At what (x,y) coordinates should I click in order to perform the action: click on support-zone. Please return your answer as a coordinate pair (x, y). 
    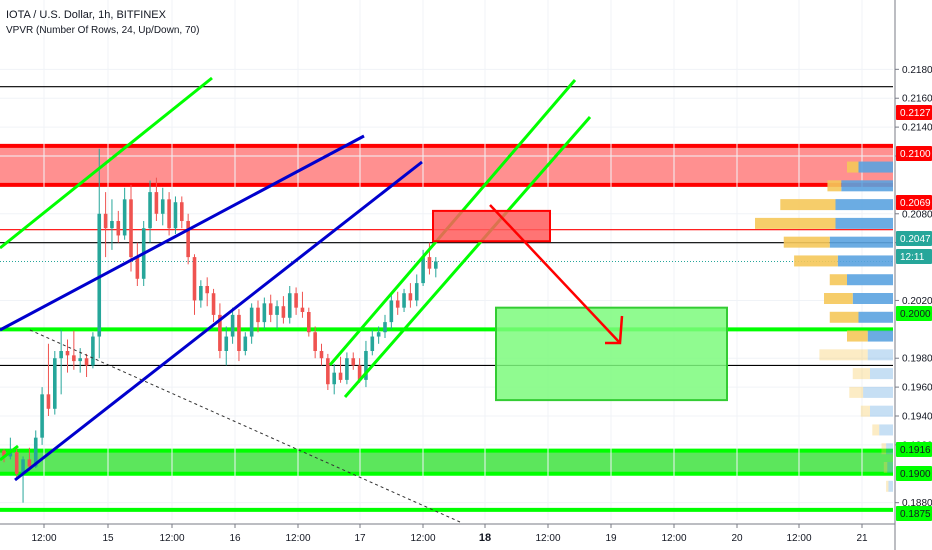
    Looking at the image, I should click on (446, 462).